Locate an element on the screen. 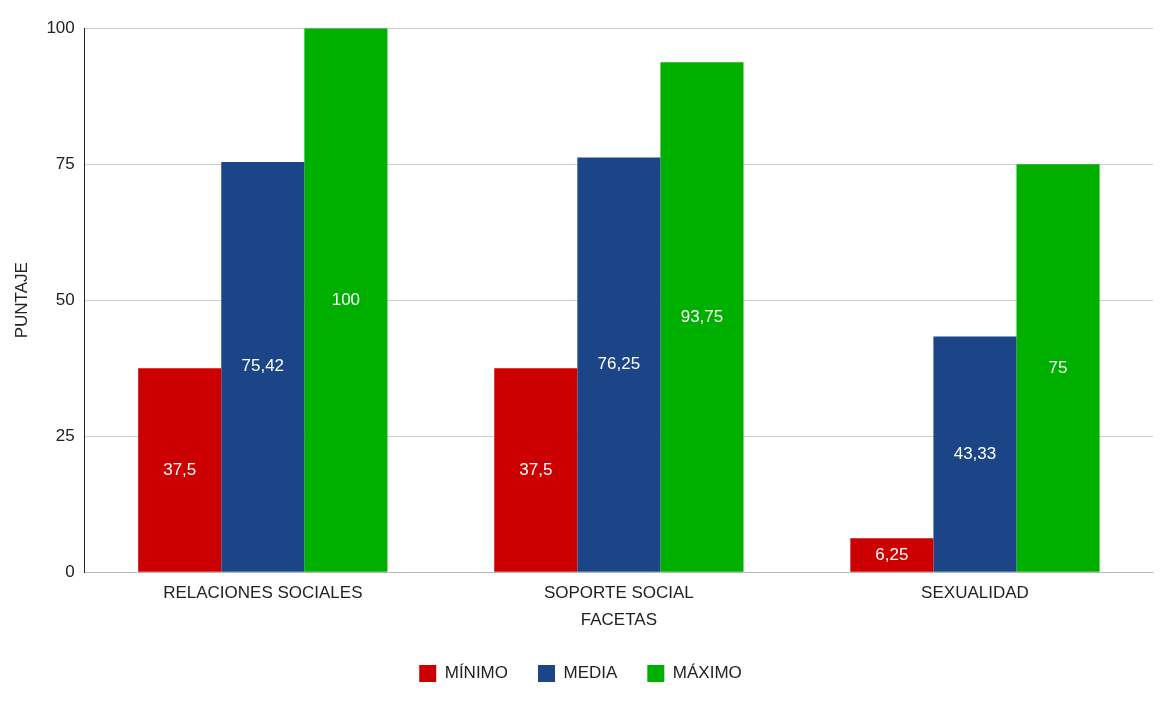 The height and width of the screenshot is (704, 1175). data-label: 93,75 is located at coordinates (702, 316).